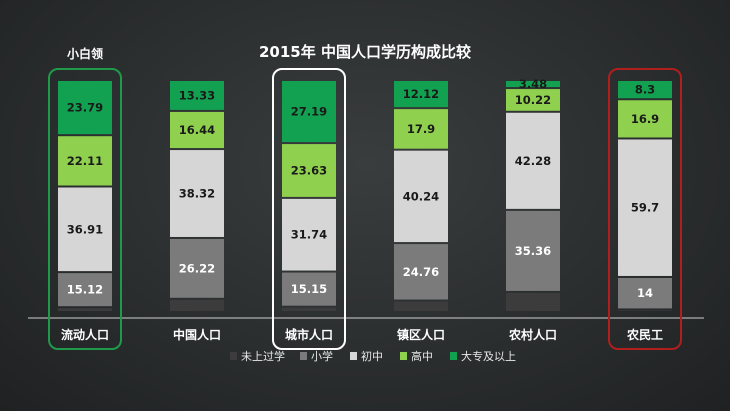 The height and width of the screenshot is (411, 730). I want to click on bar-segment-中国人口-大专及以上, so click(197, 95).